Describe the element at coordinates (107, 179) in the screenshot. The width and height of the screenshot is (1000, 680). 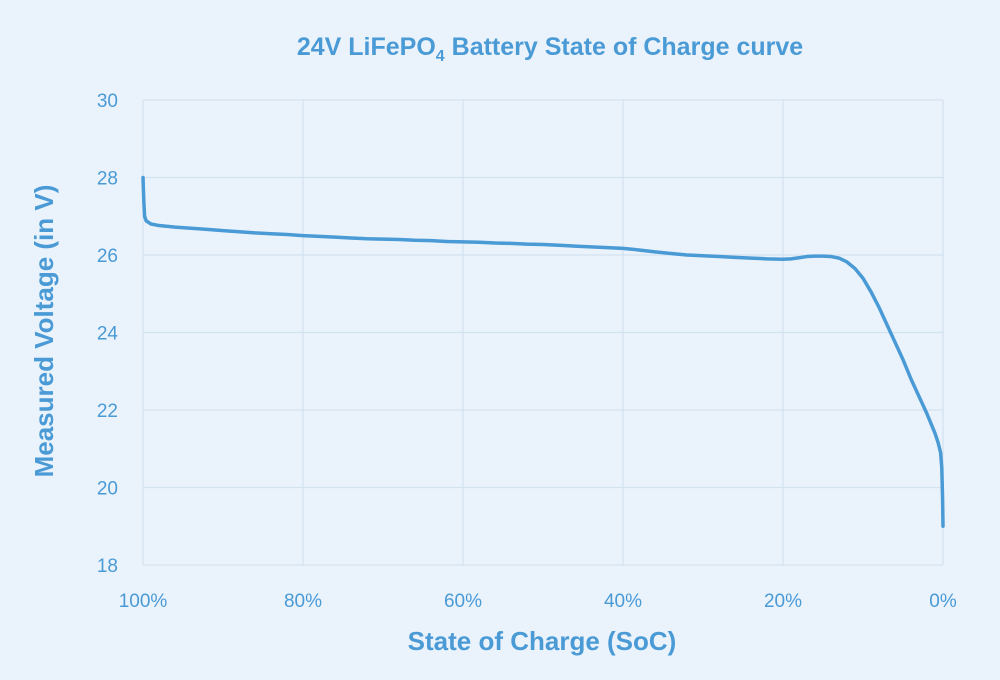
I see `y-tick-label: 28` at that location.